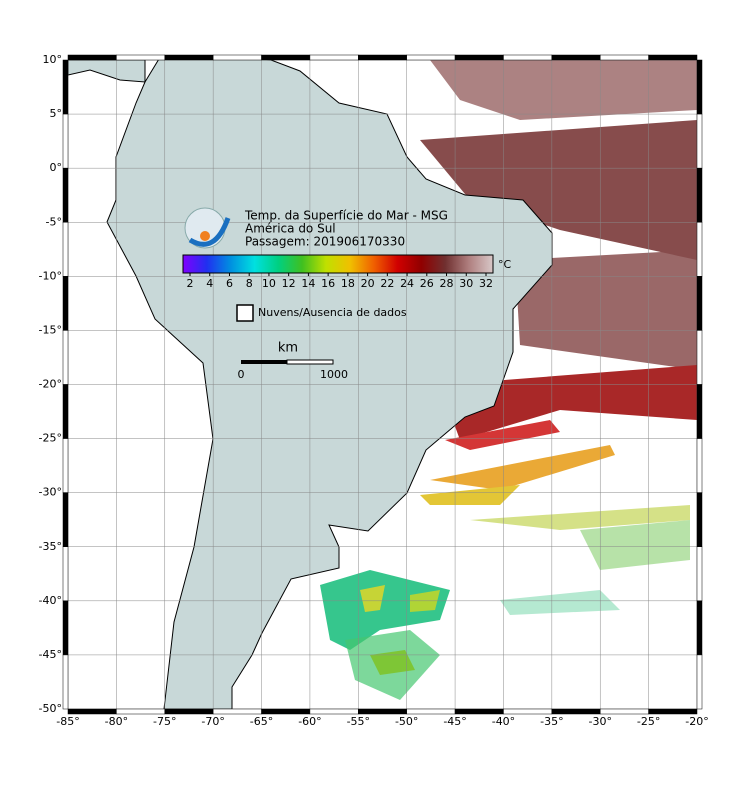  What do you see at coordinates (56, 113) in the screenshot?
I see `y-tick-label: 5°` at bounding box center [56, 113].